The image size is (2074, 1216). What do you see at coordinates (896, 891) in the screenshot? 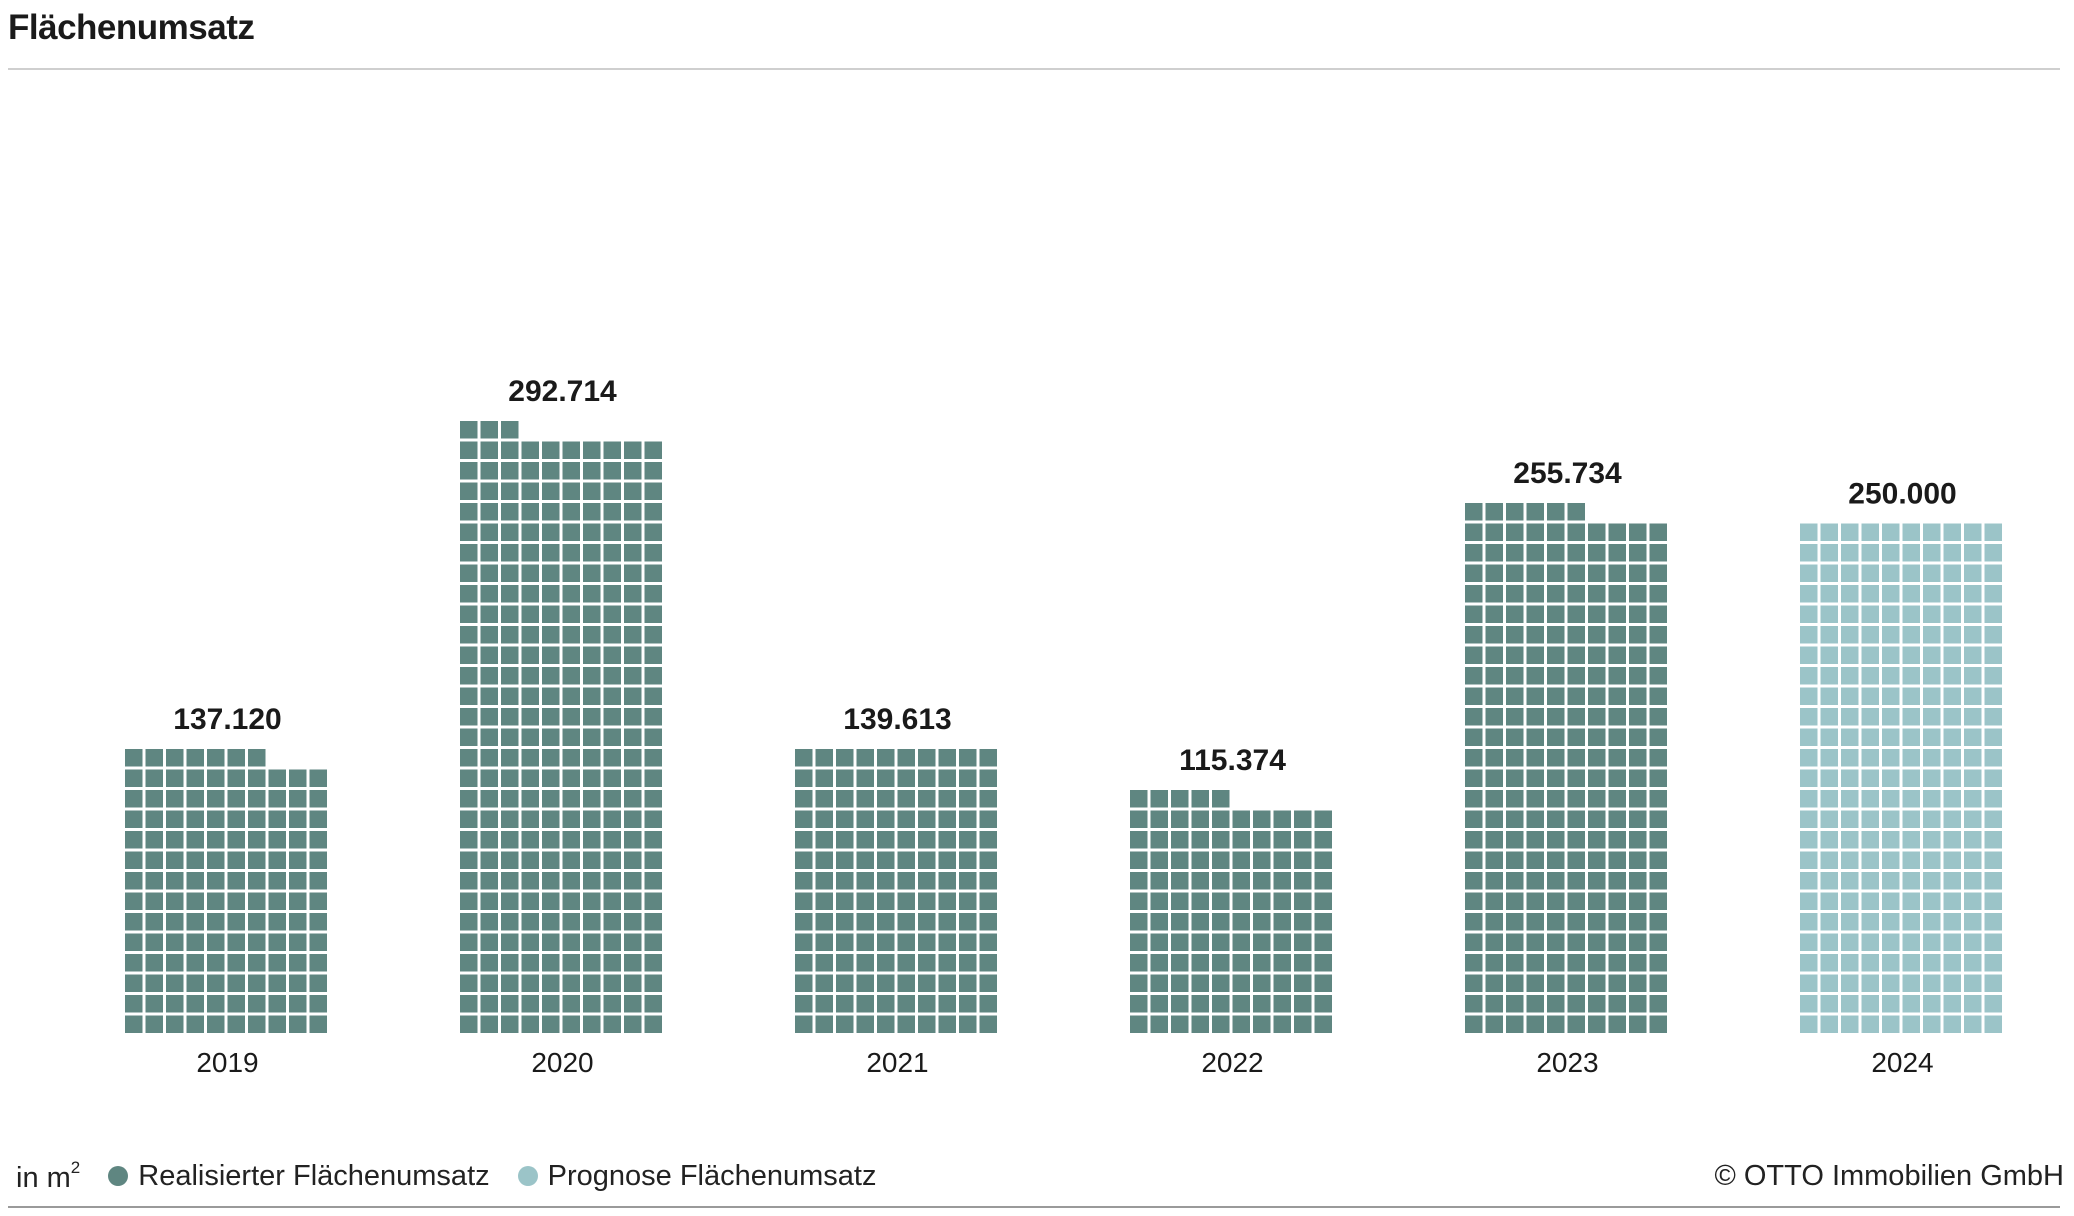
I see `bar-2021` at bounding box center [896, 891].